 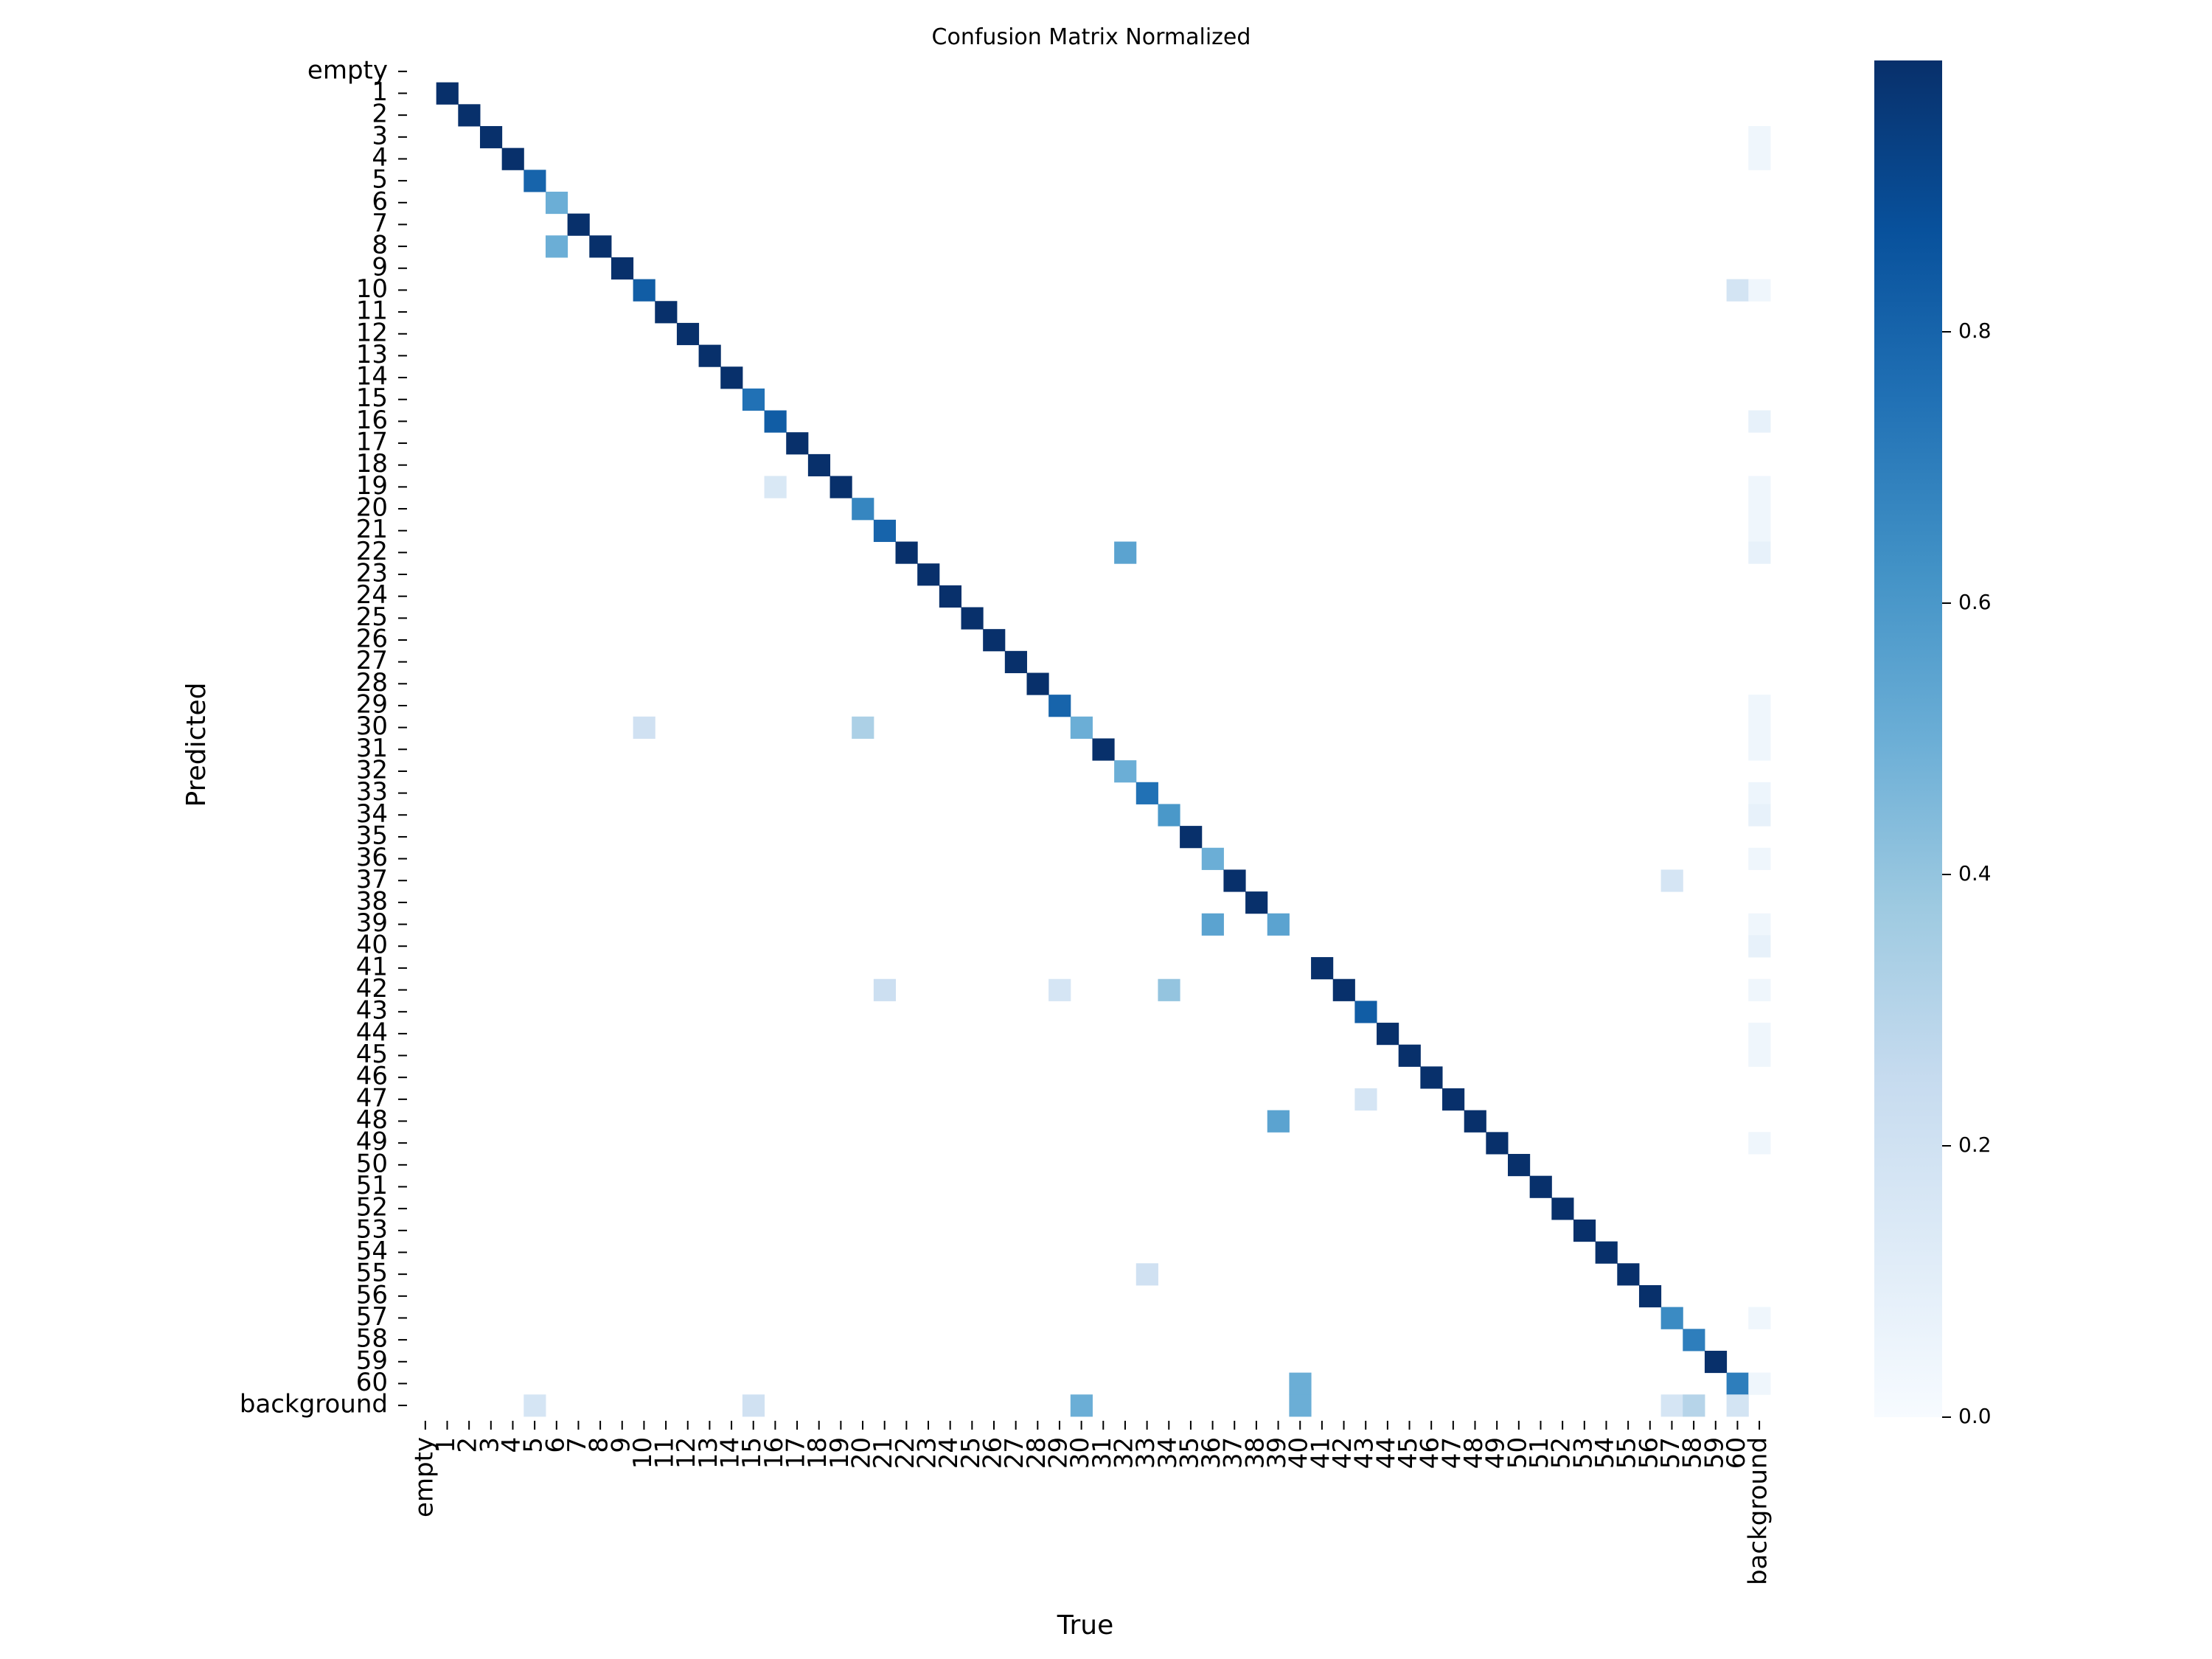 What do you see at coordinates (1517, 1453) in the screenshot?
I see `x-tick-label-50: 50` at bounding box center [1517, 1453].